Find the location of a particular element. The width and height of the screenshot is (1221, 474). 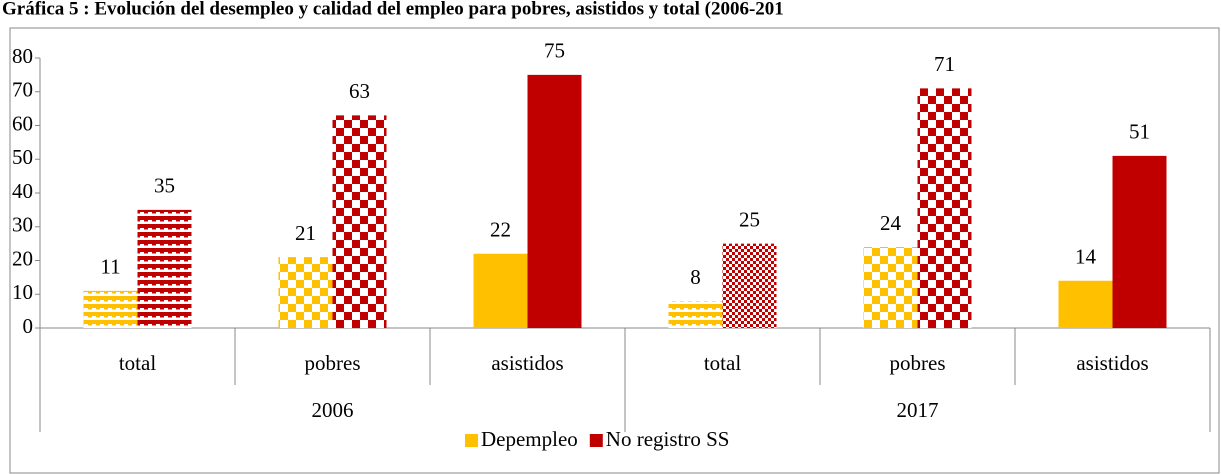

data-label: 51 is located at coordinates (1139, 132).